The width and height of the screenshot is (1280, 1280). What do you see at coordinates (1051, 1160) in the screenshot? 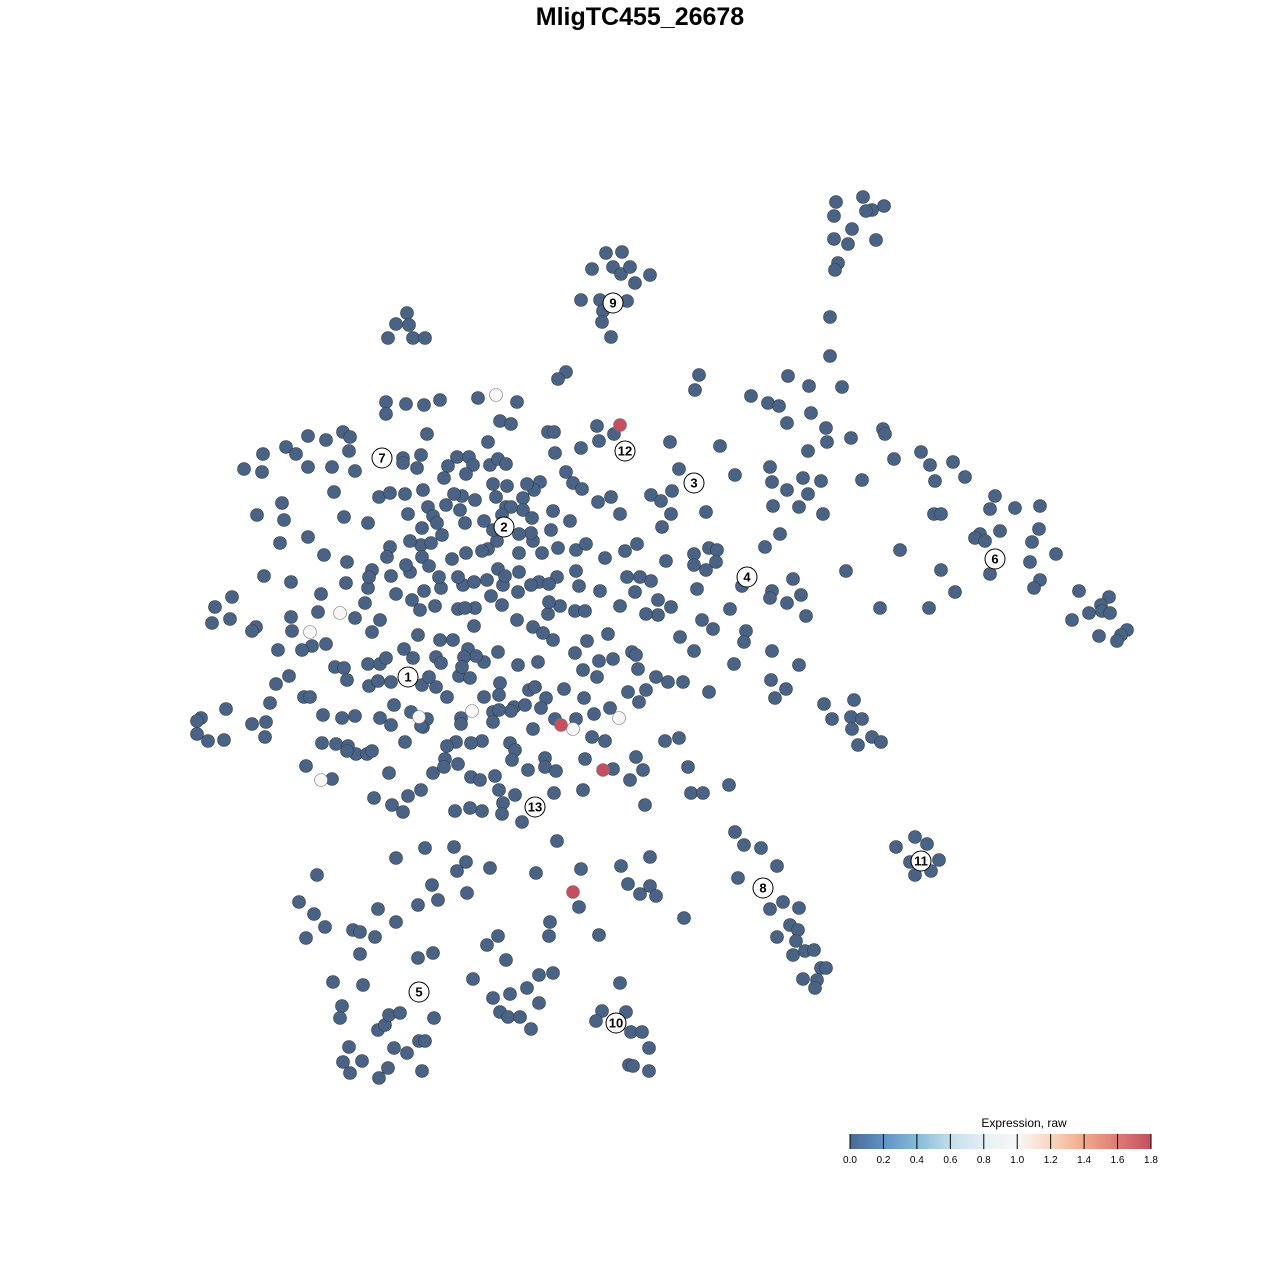
I see `colorbar-tick-label: 1.2` at bounding box center [1051, 1160].